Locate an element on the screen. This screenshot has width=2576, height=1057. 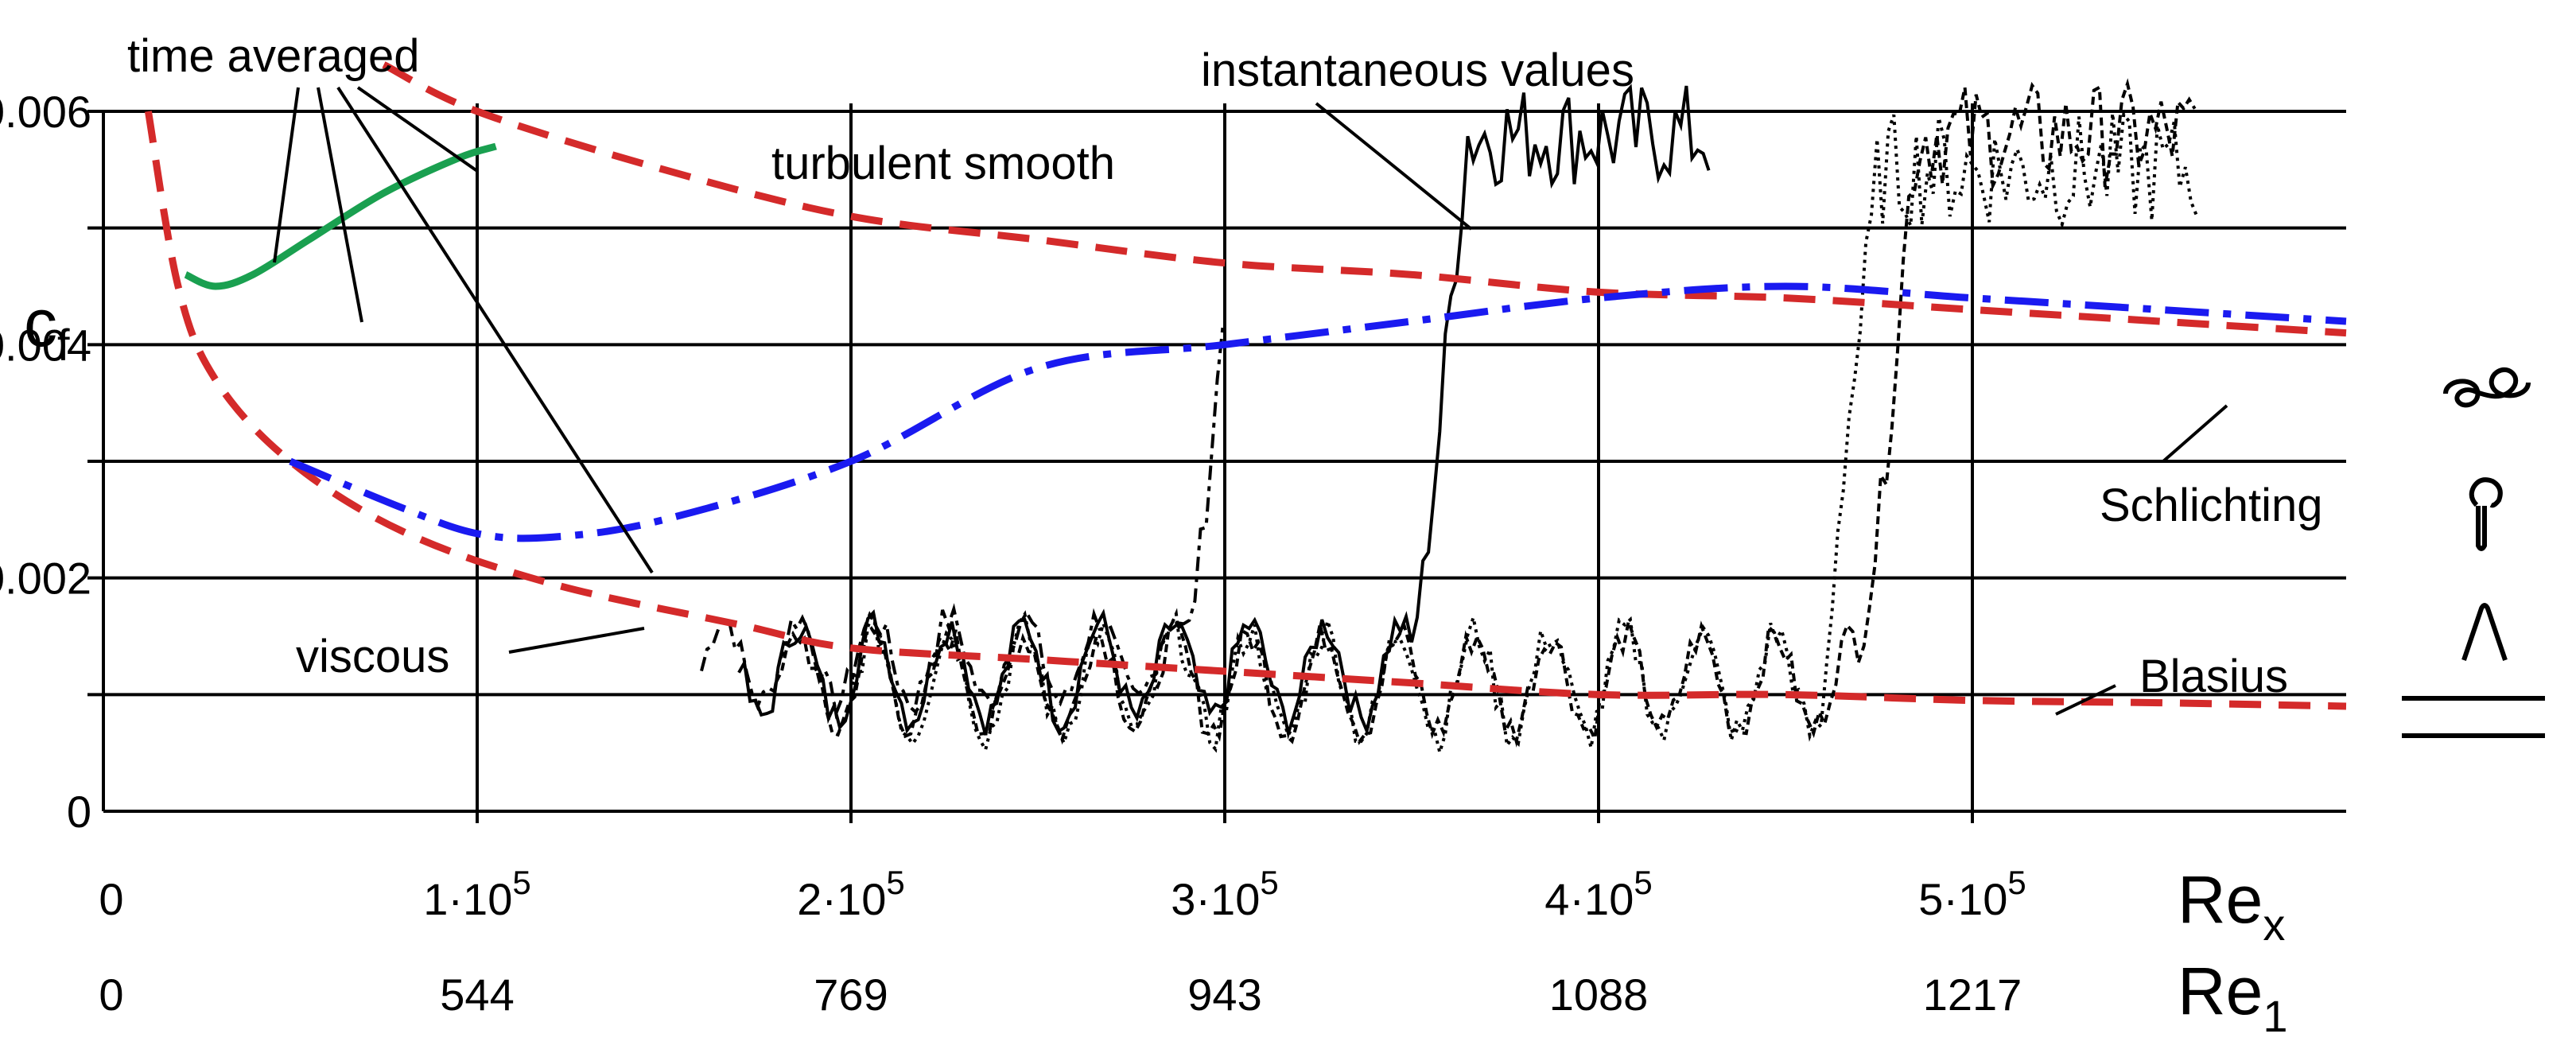
y-tick-labels: 0 0.002 0.004 0.006 is located at coordinates (45, 462).